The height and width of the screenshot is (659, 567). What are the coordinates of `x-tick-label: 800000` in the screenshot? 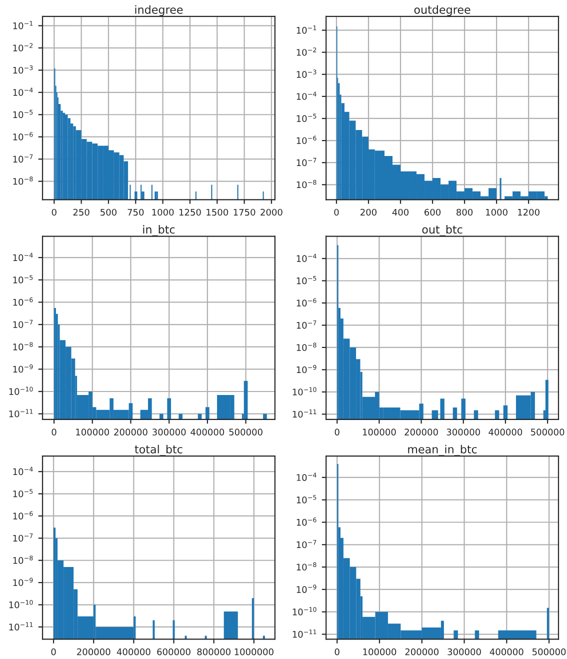 It's located at (213, 652).